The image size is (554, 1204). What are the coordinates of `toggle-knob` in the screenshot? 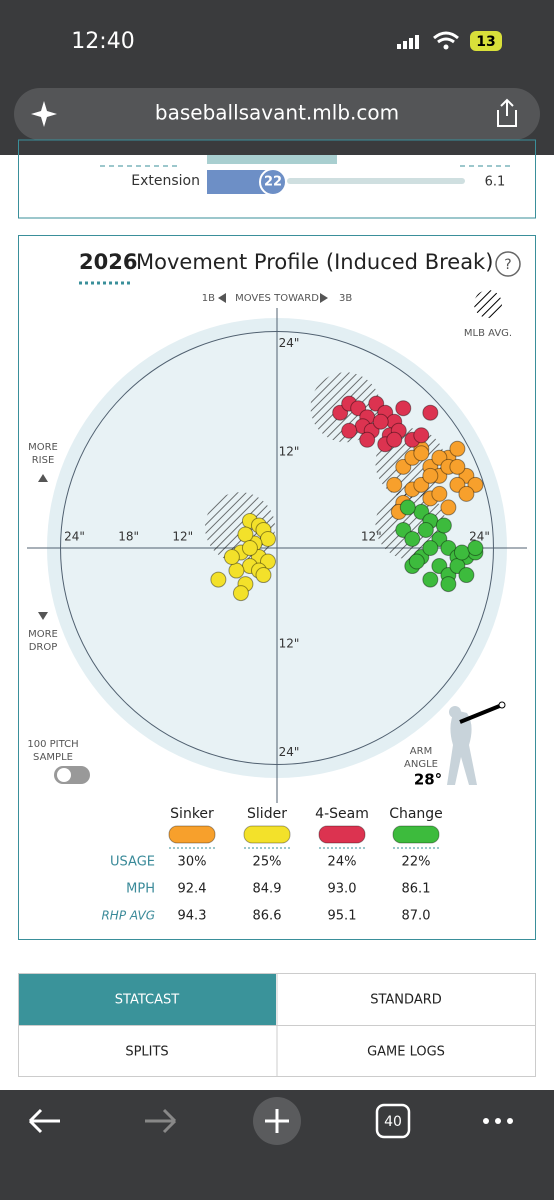 It's located at (64, 775).